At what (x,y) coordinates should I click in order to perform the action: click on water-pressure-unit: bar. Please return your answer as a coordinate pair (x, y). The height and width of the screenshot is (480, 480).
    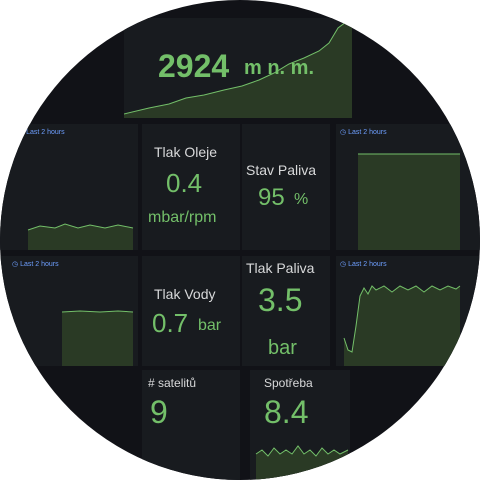
    Looking at the image, I should click on (210, 325).